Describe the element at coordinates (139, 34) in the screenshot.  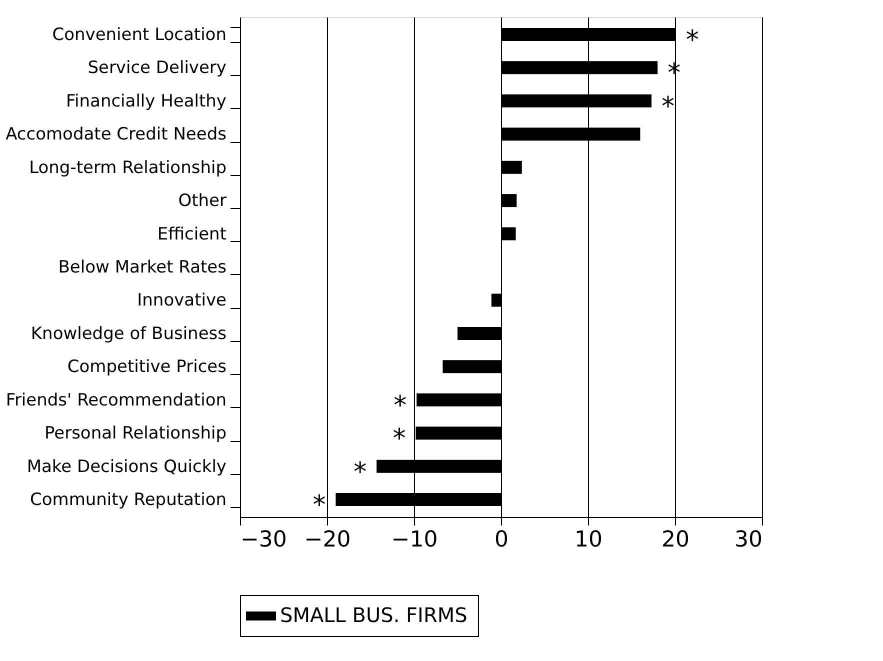
I see `y-tick-label: Convenient Location` at that location.